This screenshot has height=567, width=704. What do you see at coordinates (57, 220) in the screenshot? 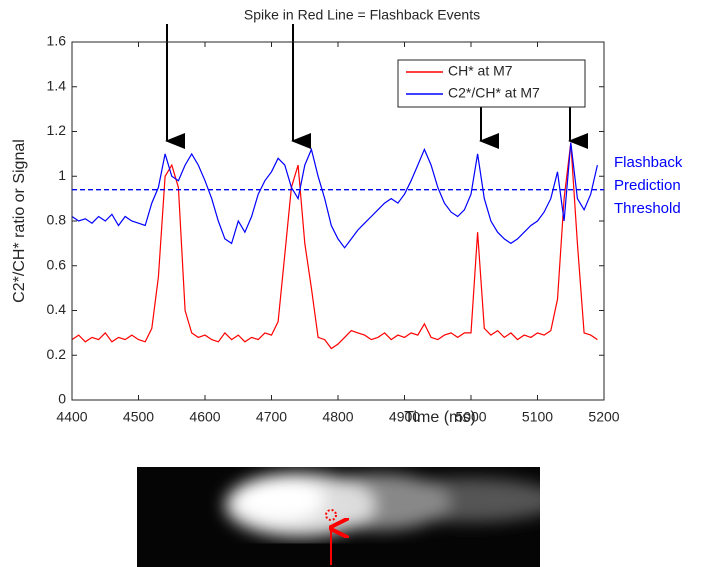
I see `y-tick-label: 0.8` at bounding box center [57, 220].